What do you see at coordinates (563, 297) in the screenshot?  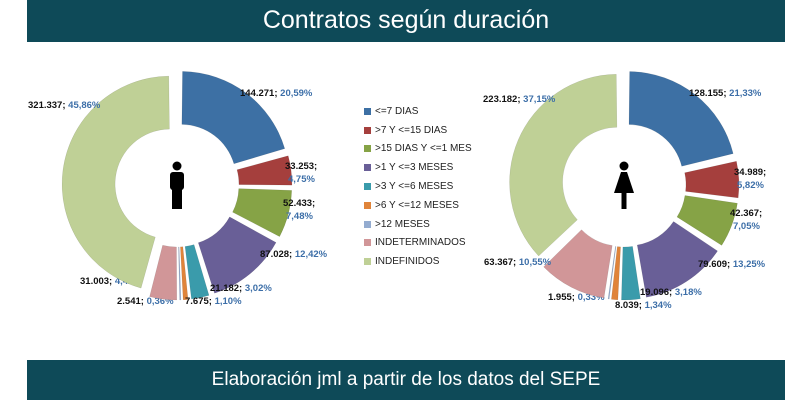 I see `data-label-value: 1.955;` at bounding box center [563, 297].